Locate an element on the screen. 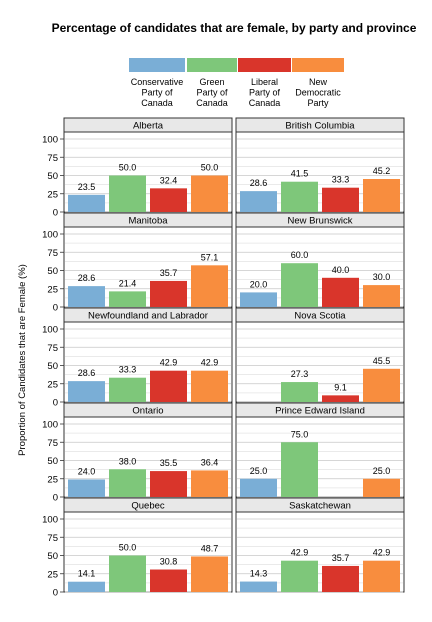 Image resolution: width=432 pixels, height=622 pixels. facet-title: Ontario is located at coordinates (147, 411).